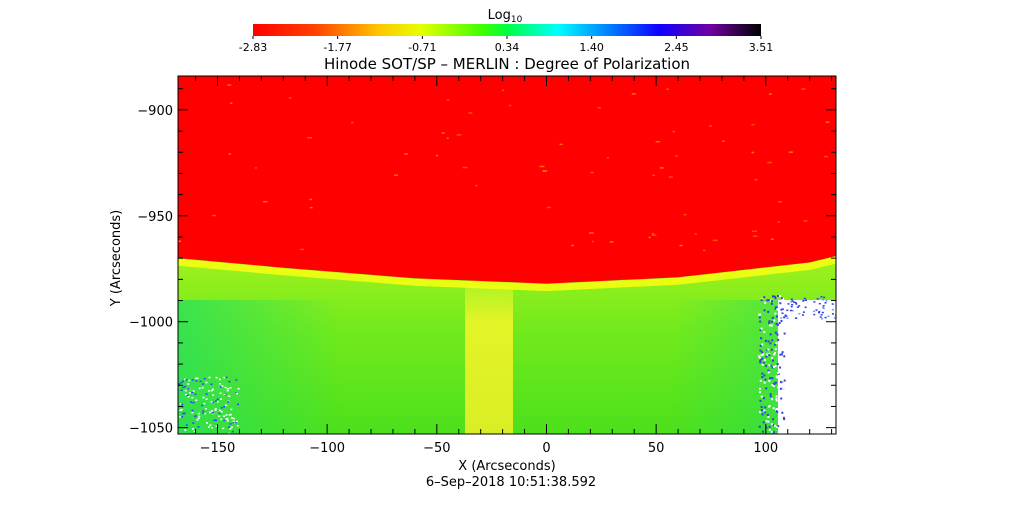 The width and height of the screenshot is (1013, 512). Describe the element at coordinates (807, 367) in the screenshot. I see `no-data-region` at that location.